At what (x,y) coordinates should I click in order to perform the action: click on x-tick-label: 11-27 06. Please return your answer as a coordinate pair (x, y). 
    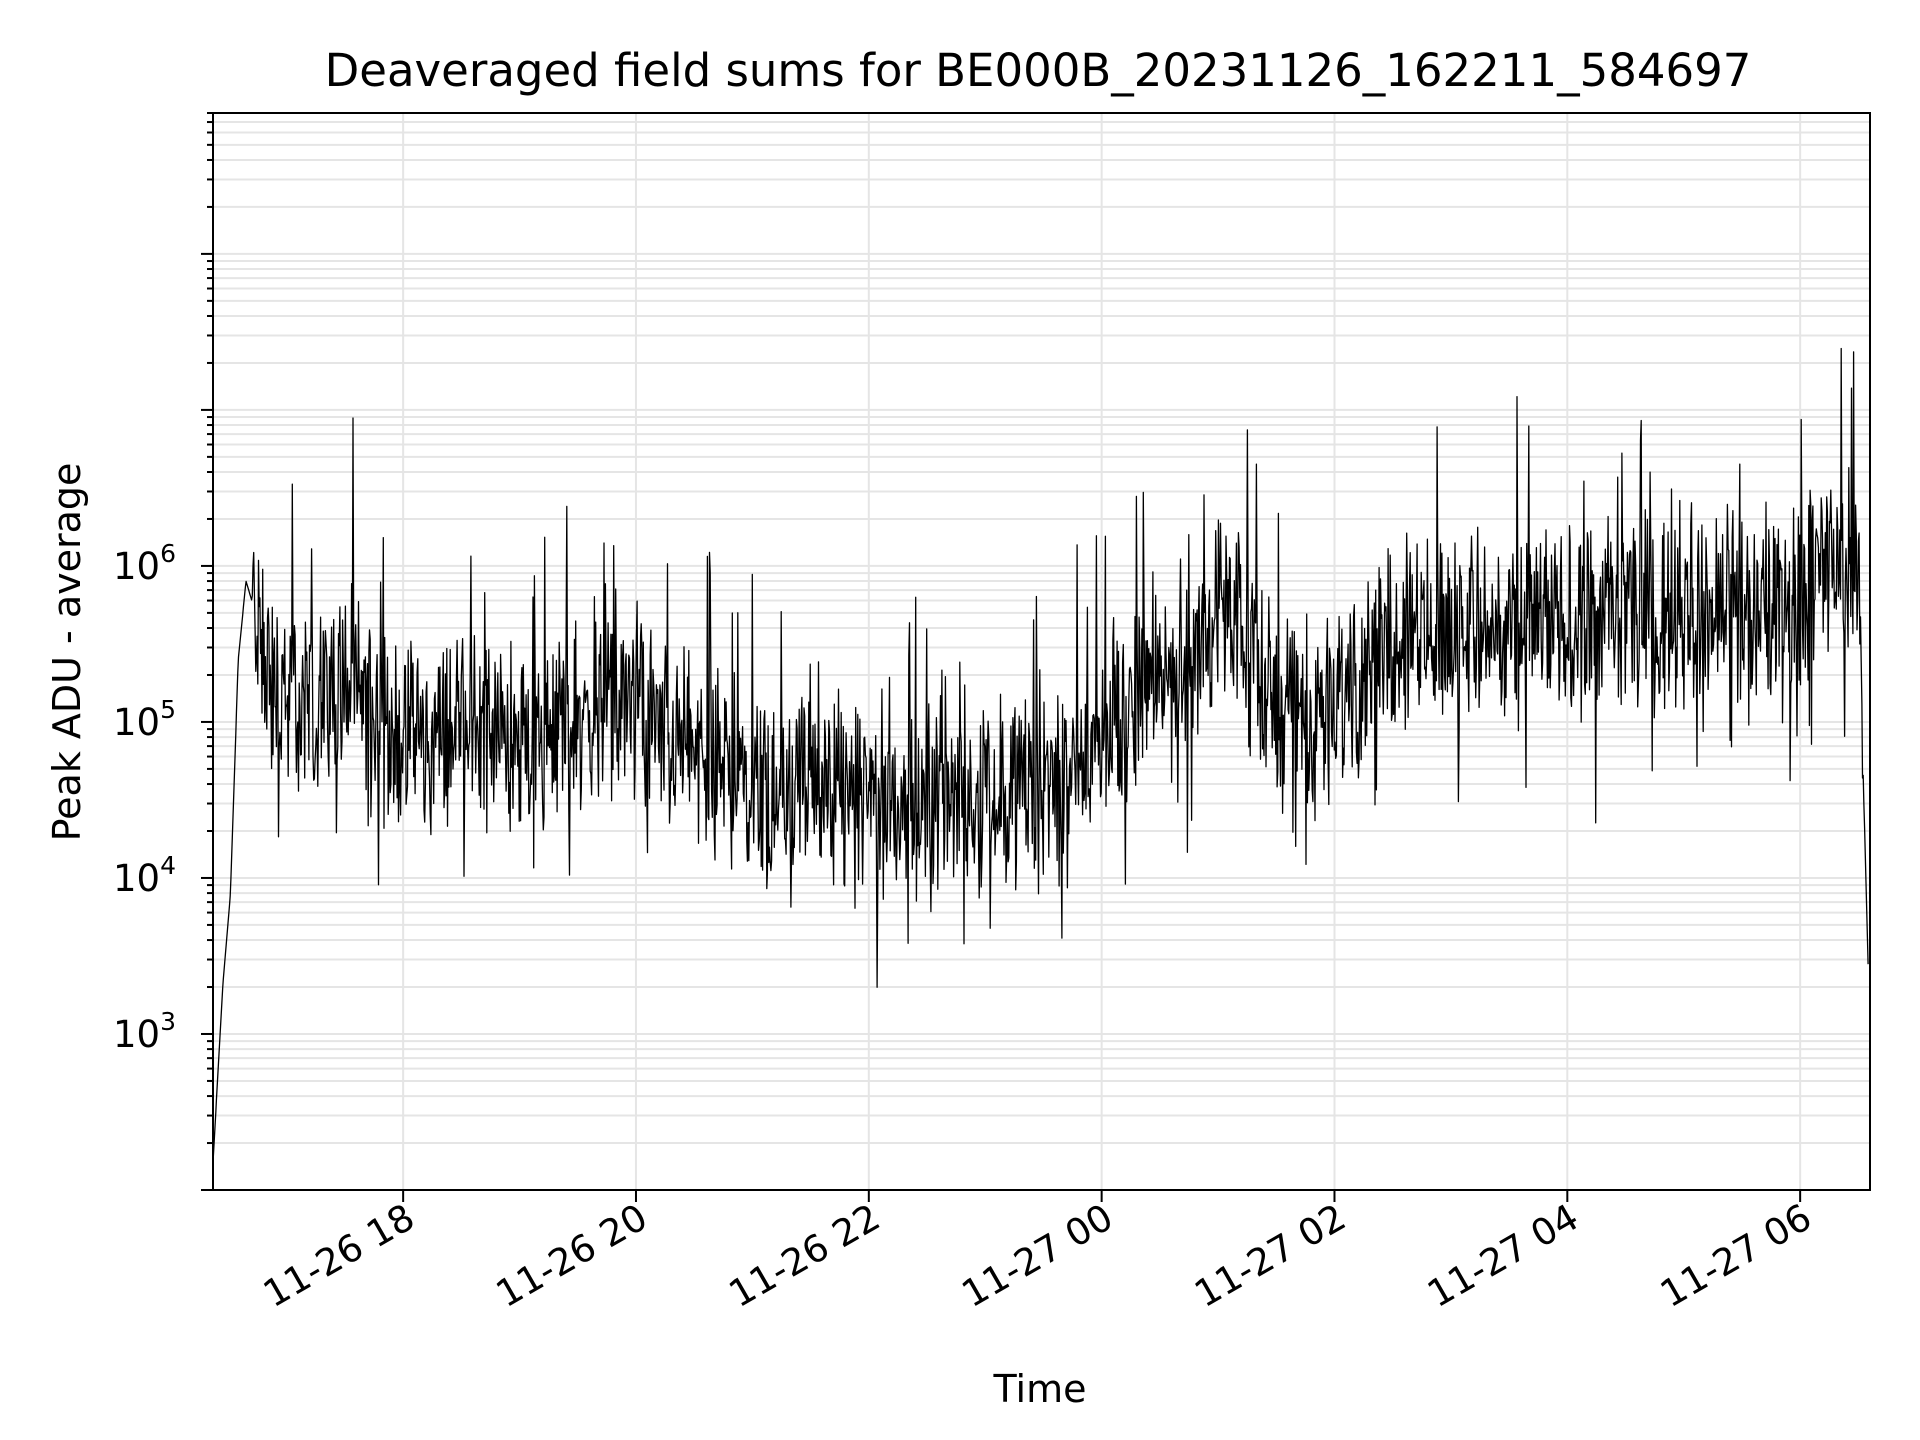
    Looking at the image, I should click on (1736, 1256).